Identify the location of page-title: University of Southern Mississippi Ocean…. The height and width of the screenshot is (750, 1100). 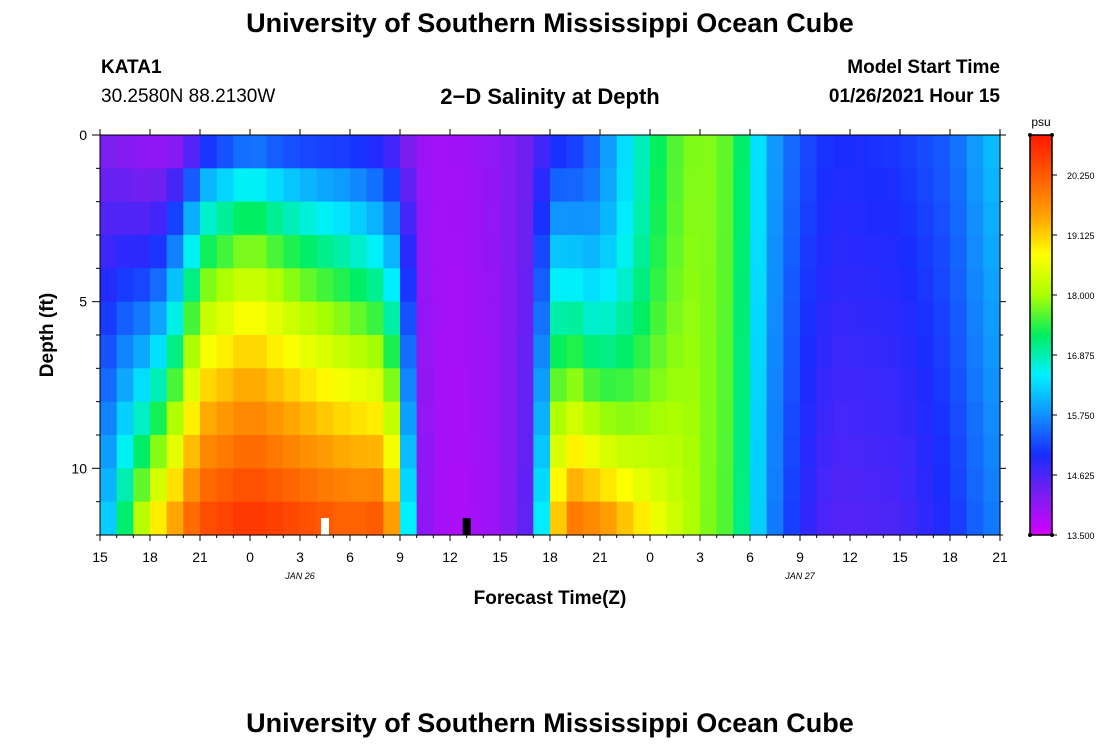
(550, 23).